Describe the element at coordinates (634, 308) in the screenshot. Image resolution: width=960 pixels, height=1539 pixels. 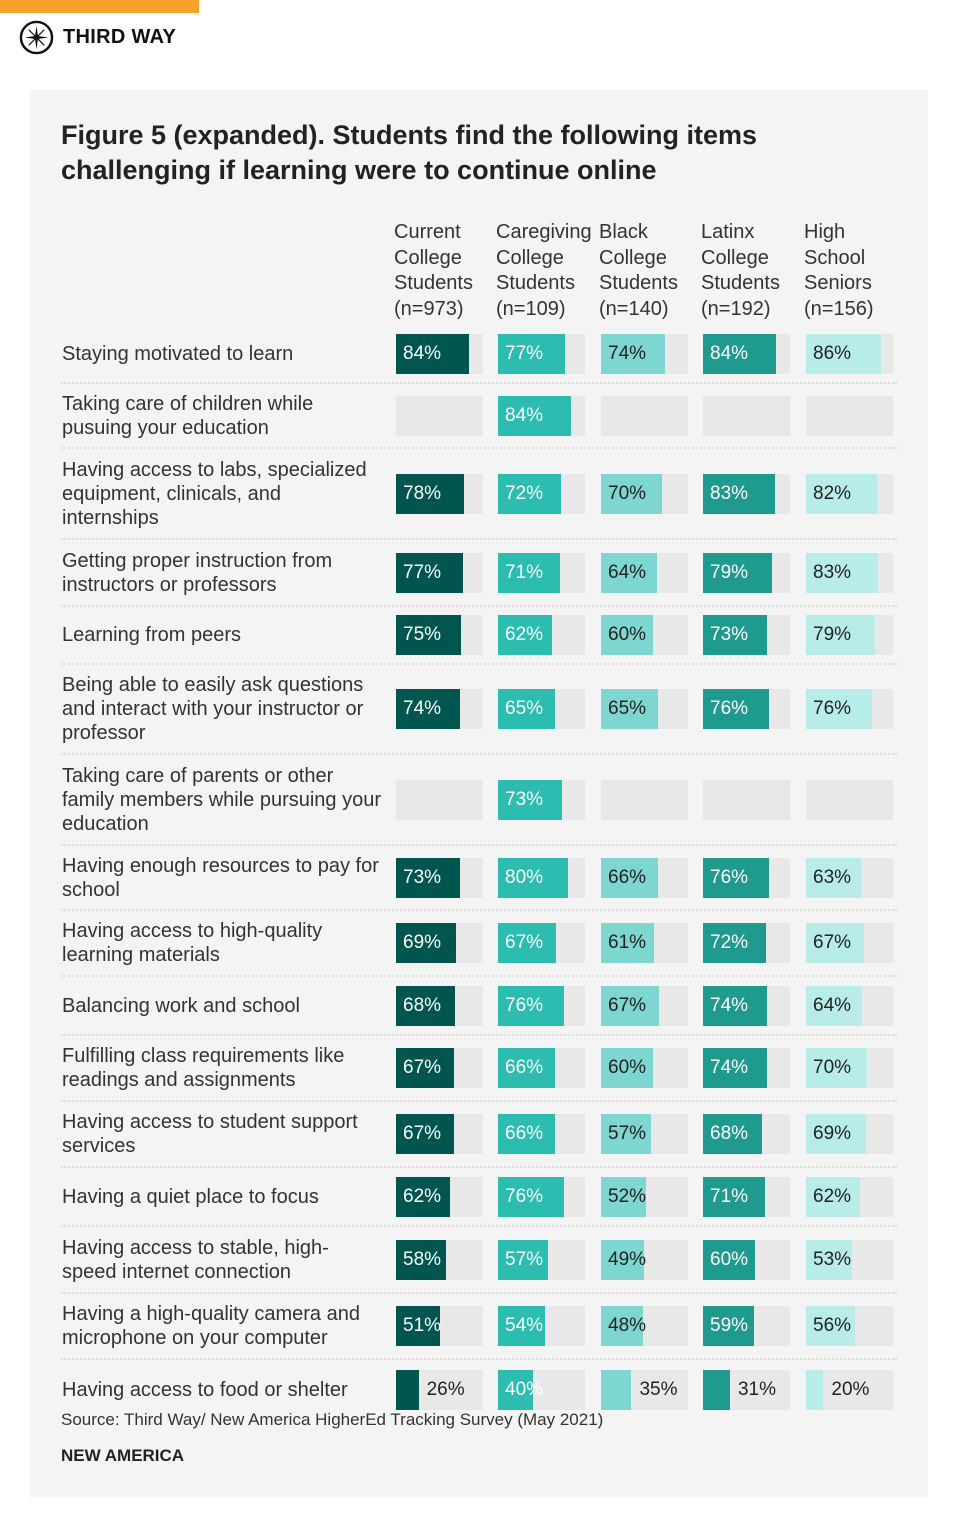
I see `column-header-line: (n=140)` at that location.